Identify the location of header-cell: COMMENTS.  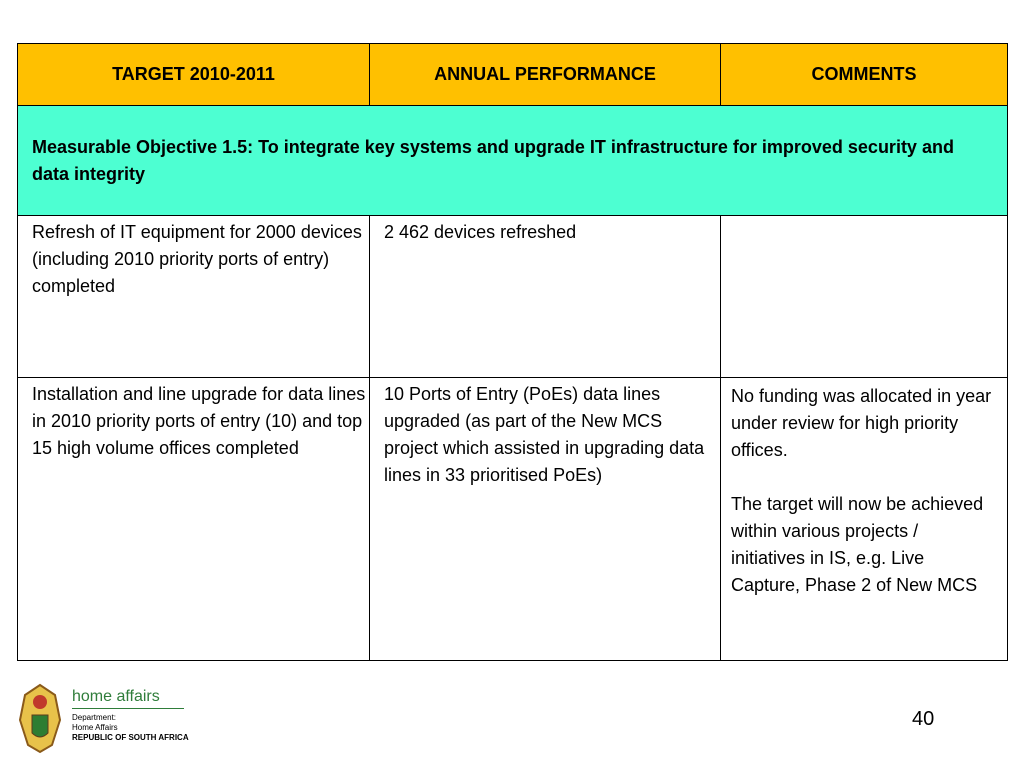
(864, 74).